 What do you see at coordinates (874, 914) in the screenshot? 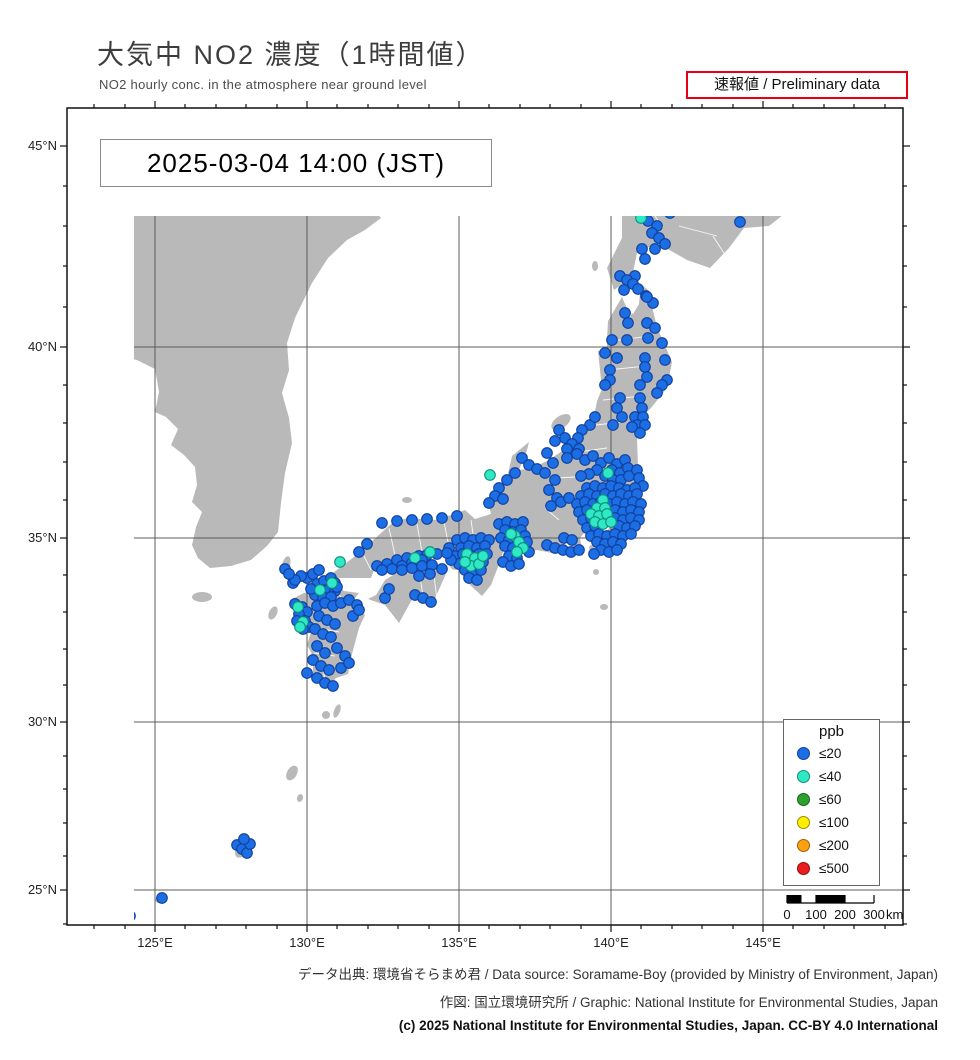
I see `scale-bar-label: 300` at bounding box center [874, 914].